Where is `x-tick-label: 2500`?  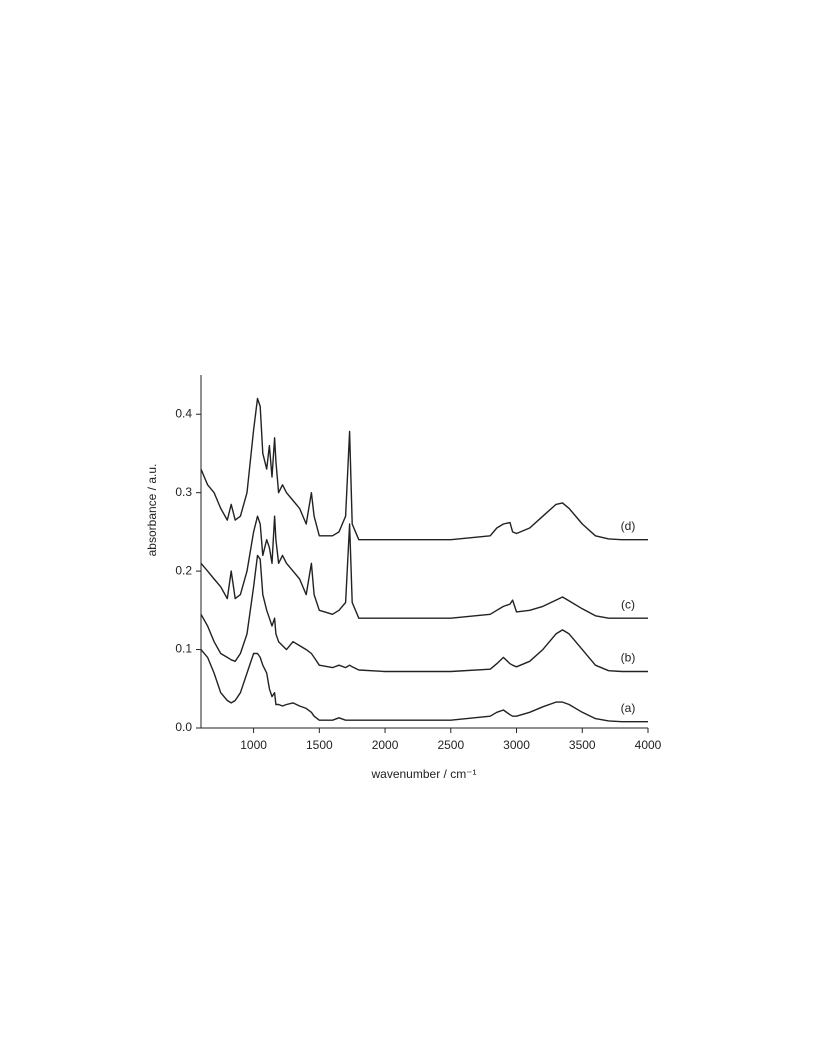
x-tick-label: 2500 is located at coordinates (450, 745).